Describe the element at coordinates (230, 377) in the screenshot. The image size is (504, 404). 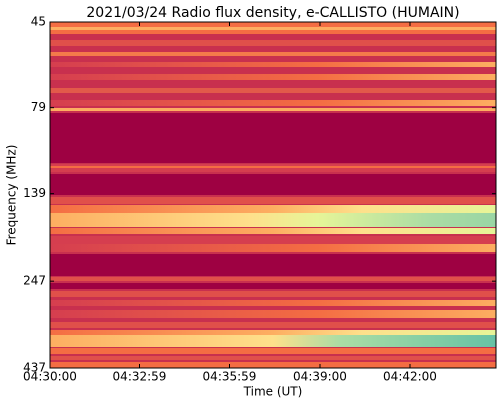
I see `x-tick-label: 04:35:59` at that location.